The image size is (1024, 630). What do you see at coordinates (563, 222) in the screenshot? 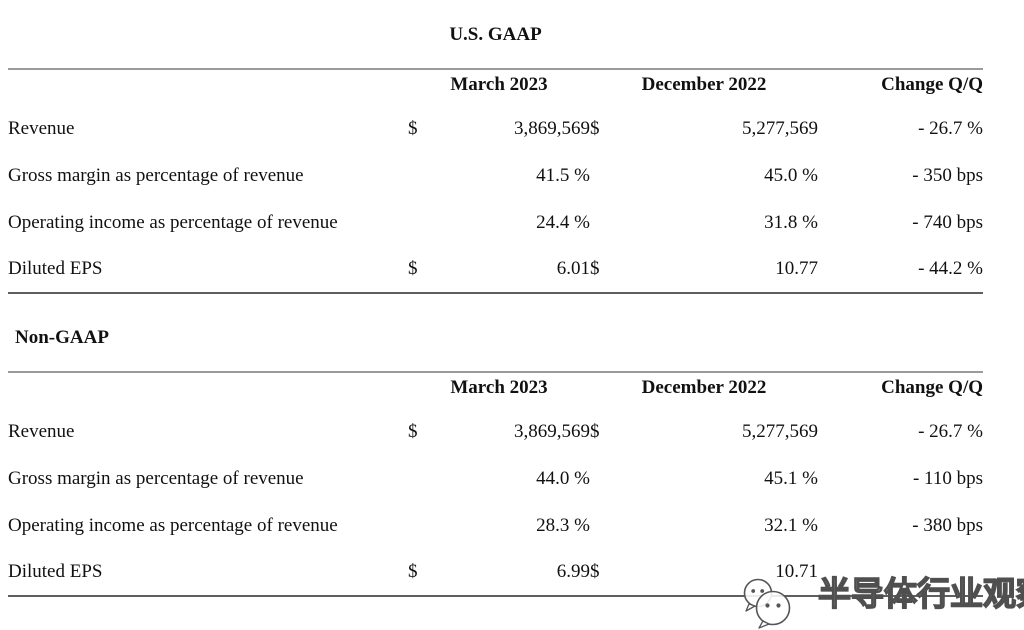
I see `march-value: 24.4 %` at bounding box center [563, 222].